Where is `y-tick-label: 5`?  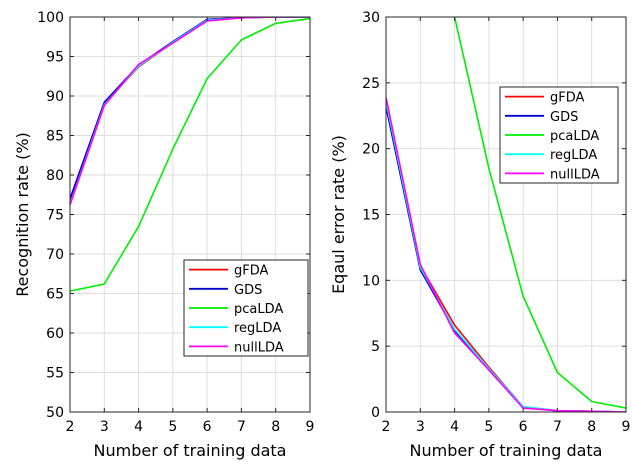
y-tick-label: 5 is located at coordinates (375, 347).